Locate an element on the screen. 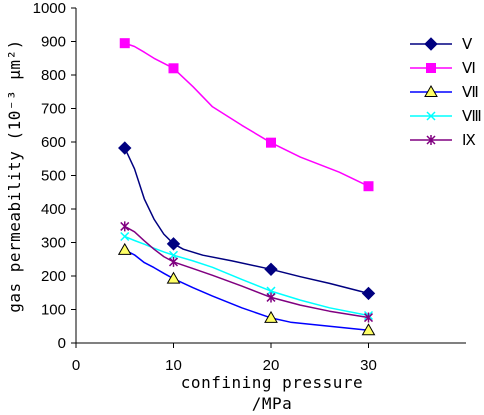 This screenshot has width=484, height=415. legend-item-3: Ⅶ is located at coordinates (444, 92).